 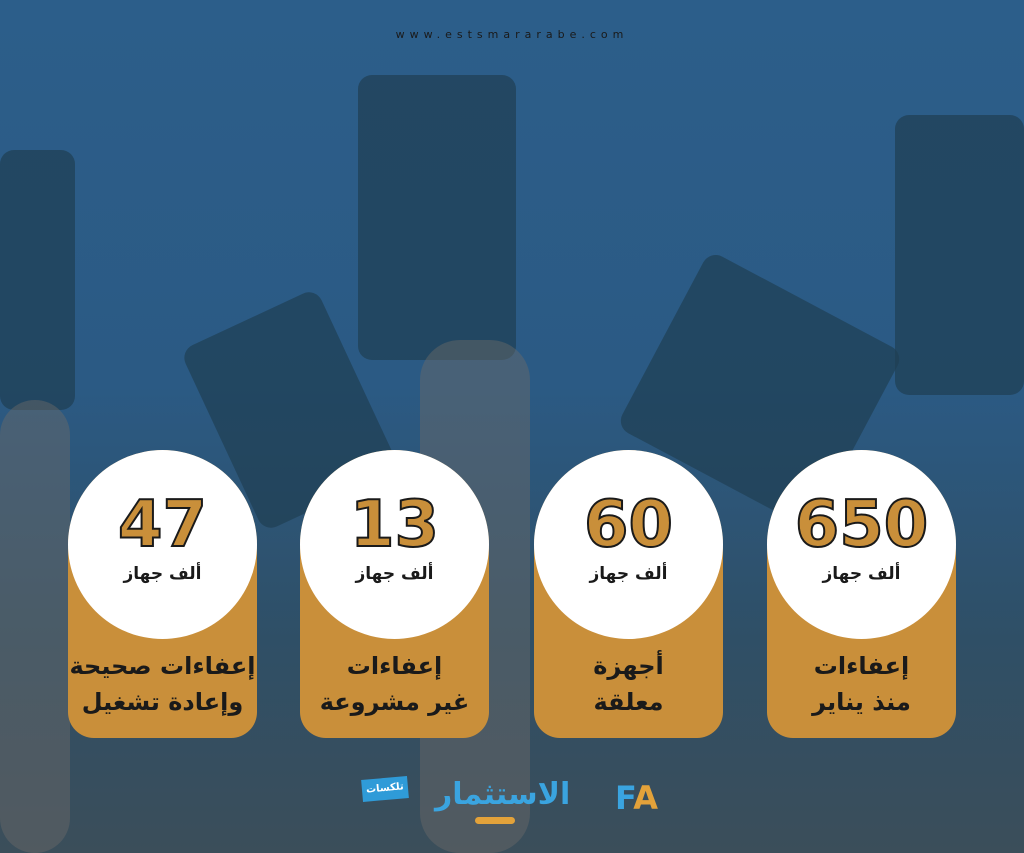 I want to click on stat-circle: 60 ألف جهاز, so click(x=628, y=544).